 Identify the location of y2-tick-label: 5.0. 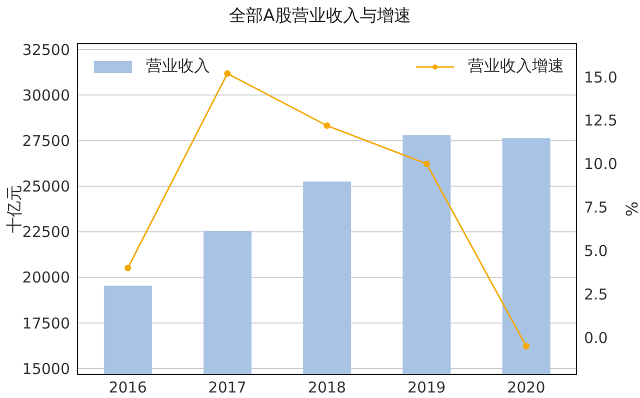
(596, 251).